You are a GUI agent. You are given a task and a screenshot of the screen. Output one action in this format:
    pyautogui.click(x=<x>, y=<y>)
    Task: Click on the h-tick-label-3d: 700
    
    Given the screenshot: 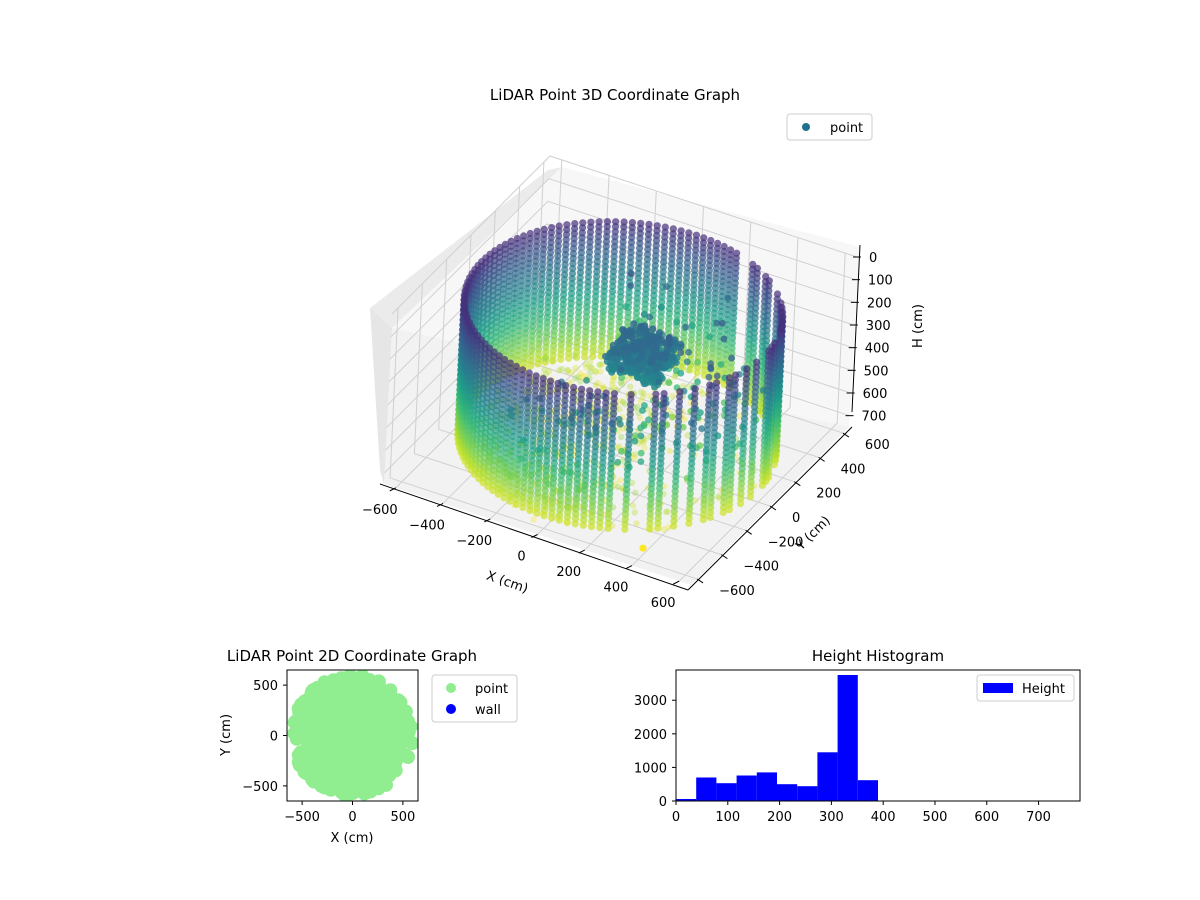 What is the action you would take?
    pyautogui.click(x=874, y=417)
    